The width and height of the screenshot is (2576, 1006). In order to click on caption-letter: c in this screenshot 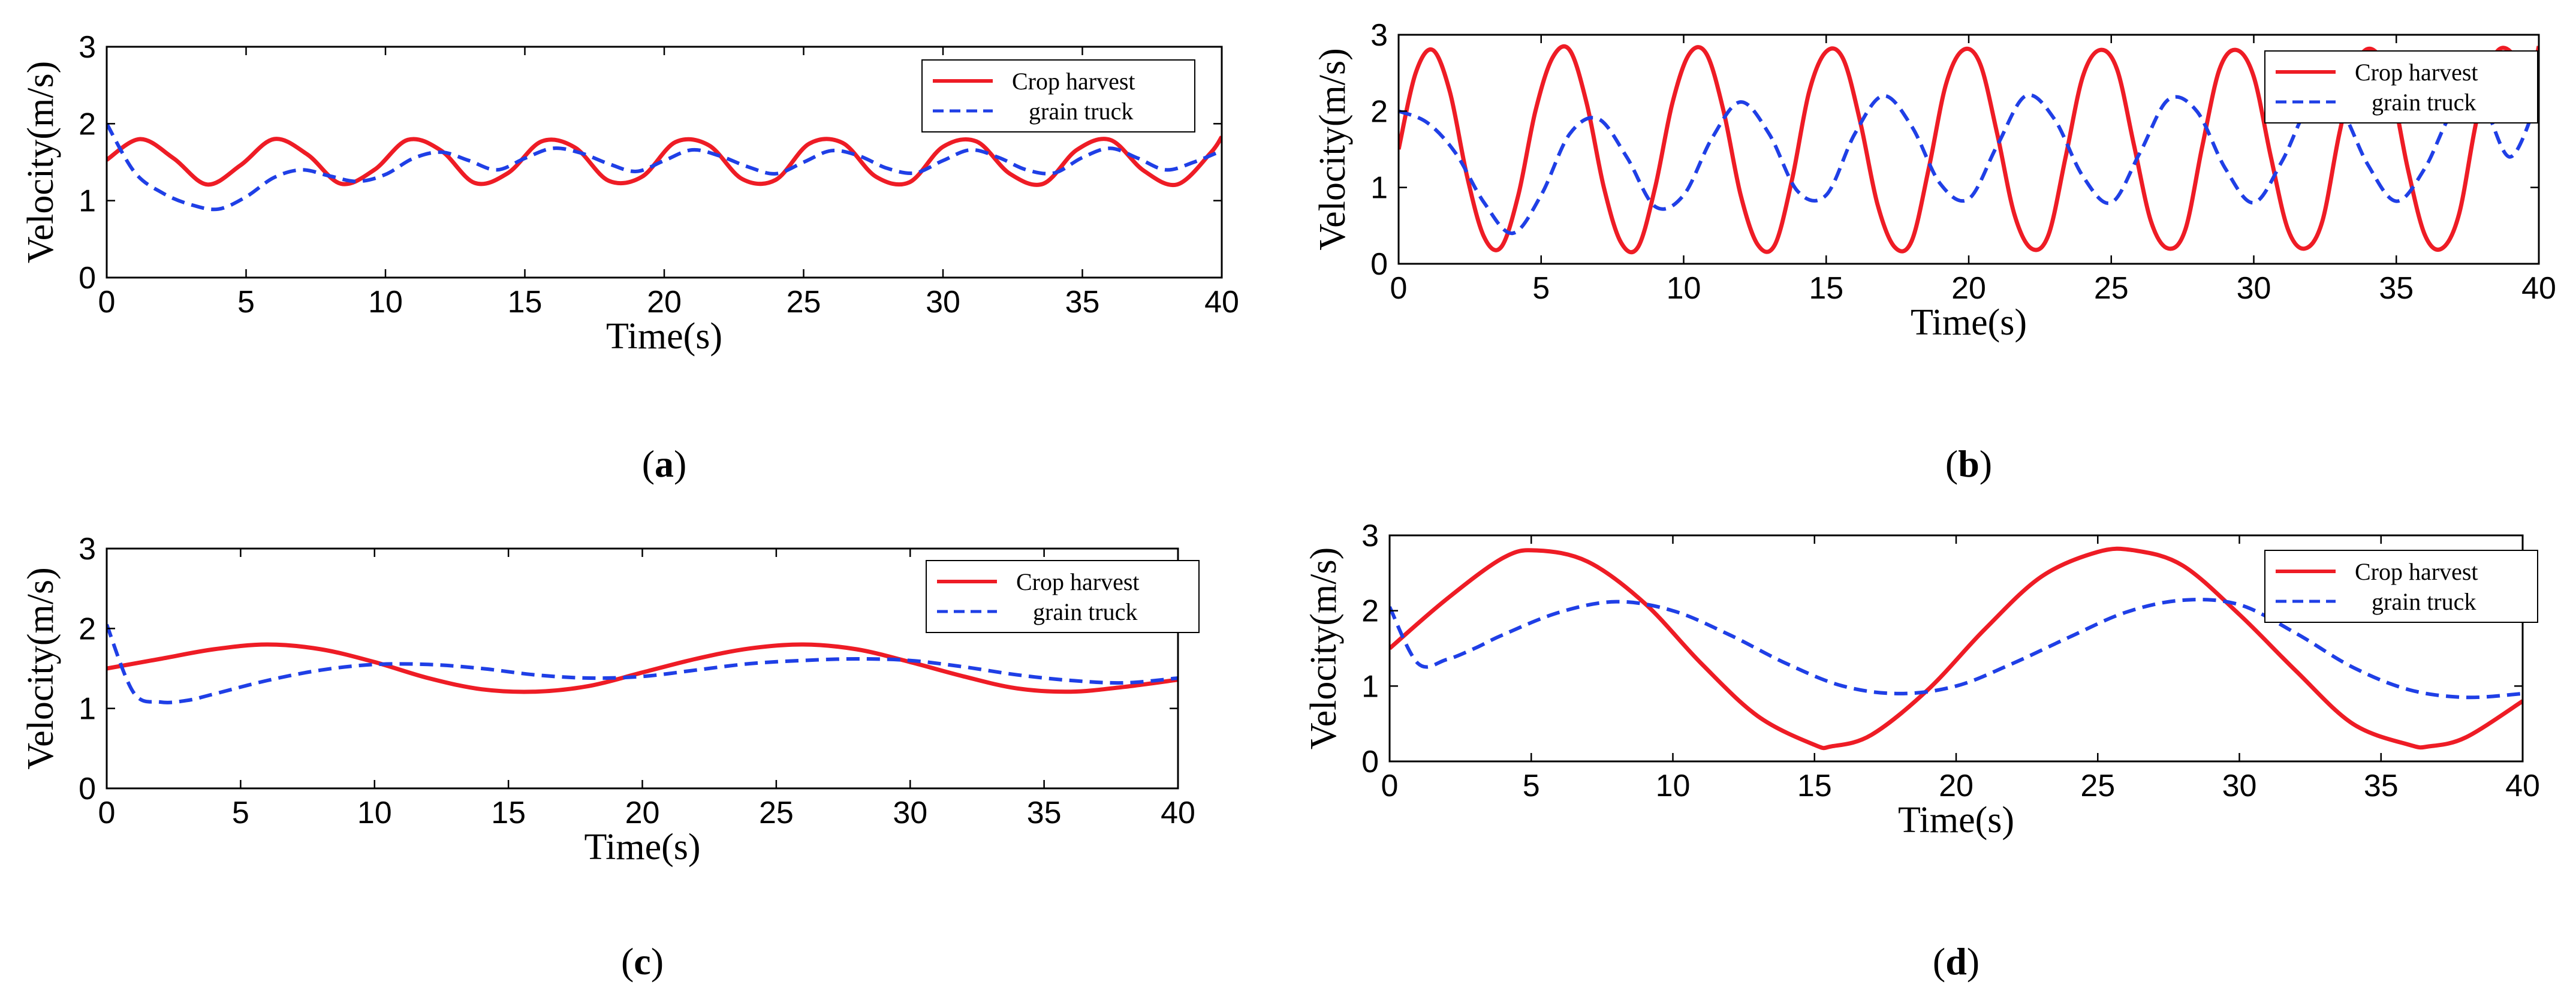, I will do `click(642, 962)`.